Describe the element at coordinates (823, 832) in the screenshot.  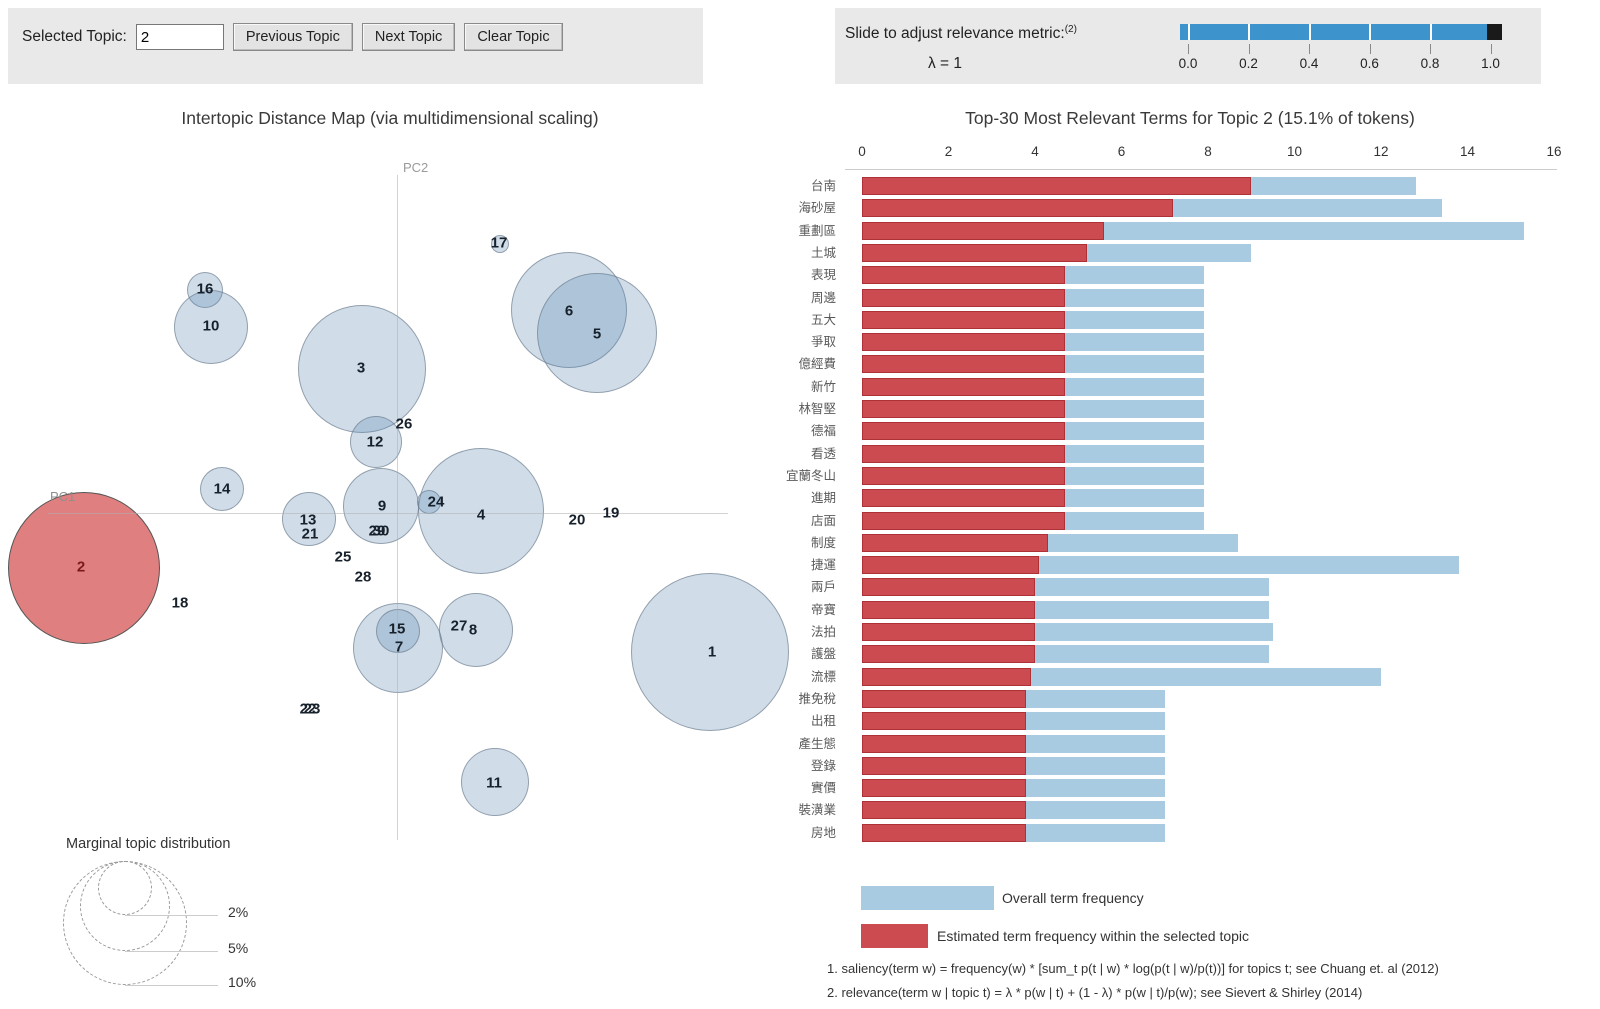
I see `term-label-30: 房地` at that location.